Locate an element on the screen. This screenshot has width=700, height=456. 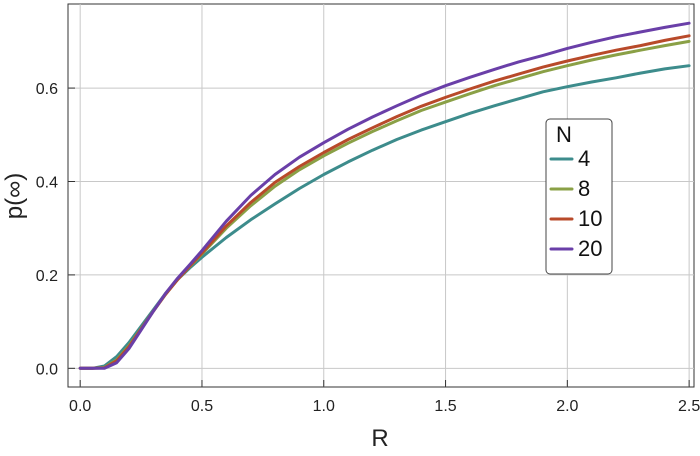
legend-label: 10 is located at coordinates (590, 218).